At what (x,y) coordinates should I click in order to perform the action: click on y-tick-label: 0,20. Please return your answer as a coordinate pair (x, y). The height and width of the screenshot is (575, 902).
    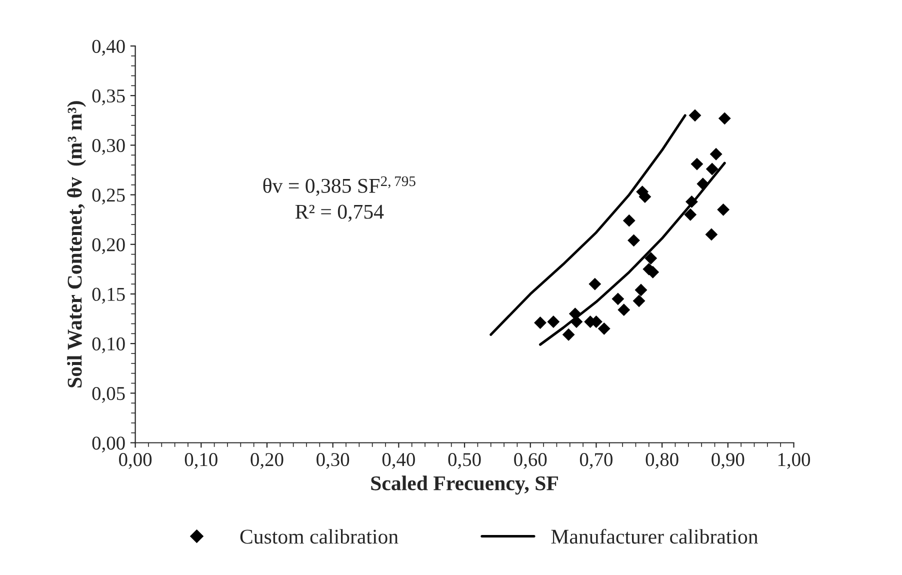
    Looking at the image, I should click on (108, 246).